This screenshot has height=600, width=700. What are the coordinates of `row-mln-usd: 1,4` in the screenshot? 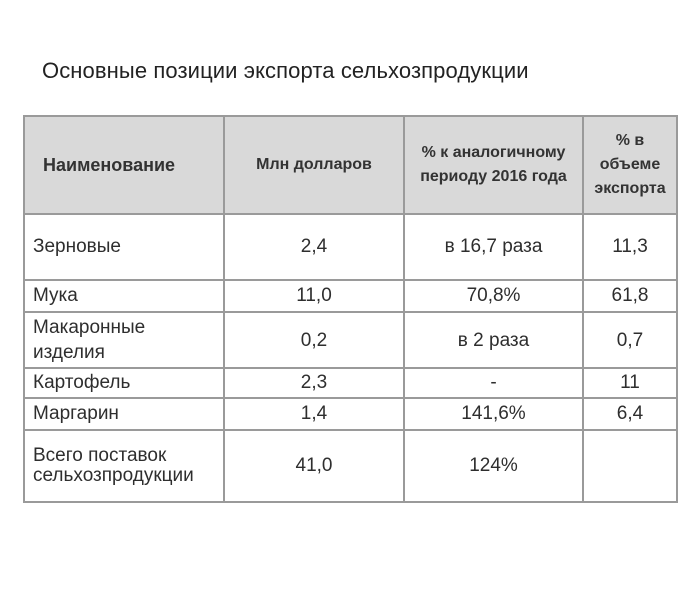 It's located at (314, 414).